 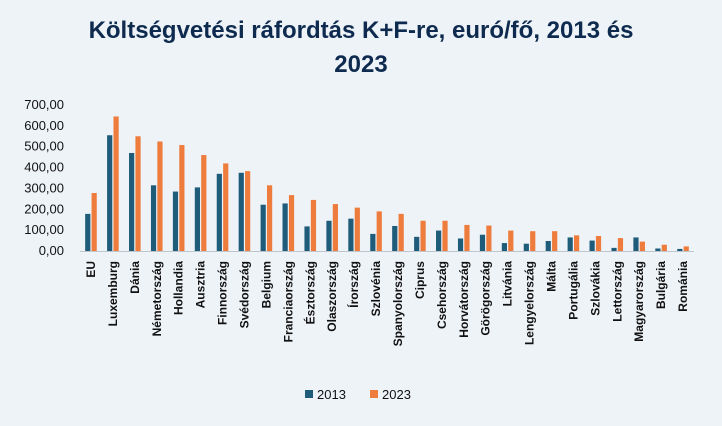 I want to click on x-tick-label: Hollandia, so click(x=179, y=288).